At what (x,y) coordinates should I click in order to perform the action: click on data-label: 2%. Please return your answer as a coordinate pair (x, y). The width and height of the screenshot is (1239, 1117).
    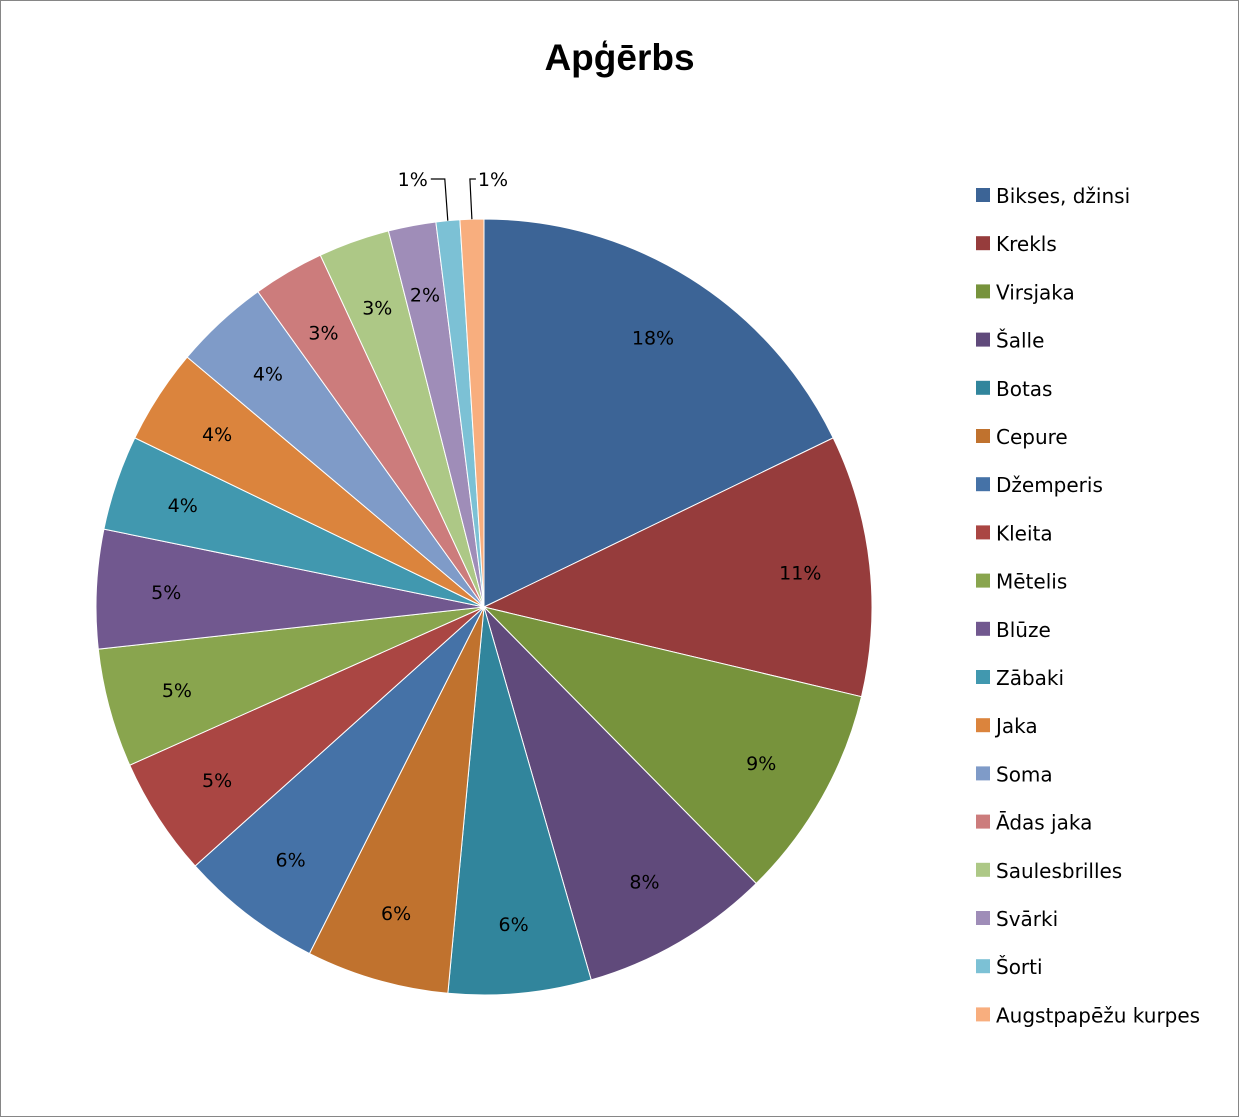
    Looking at the image, I should click on (425, 295).